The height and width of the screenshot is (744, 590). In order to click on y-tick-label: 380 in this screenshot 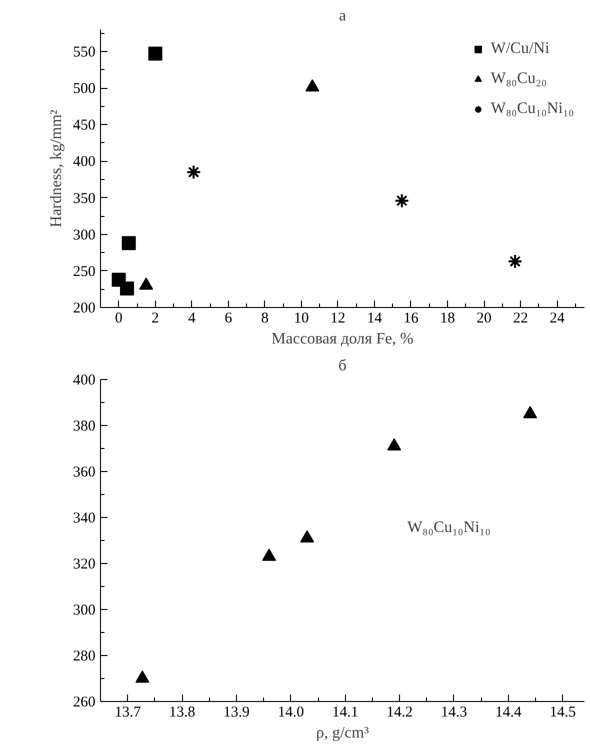, I will do `click(84, 426)`.